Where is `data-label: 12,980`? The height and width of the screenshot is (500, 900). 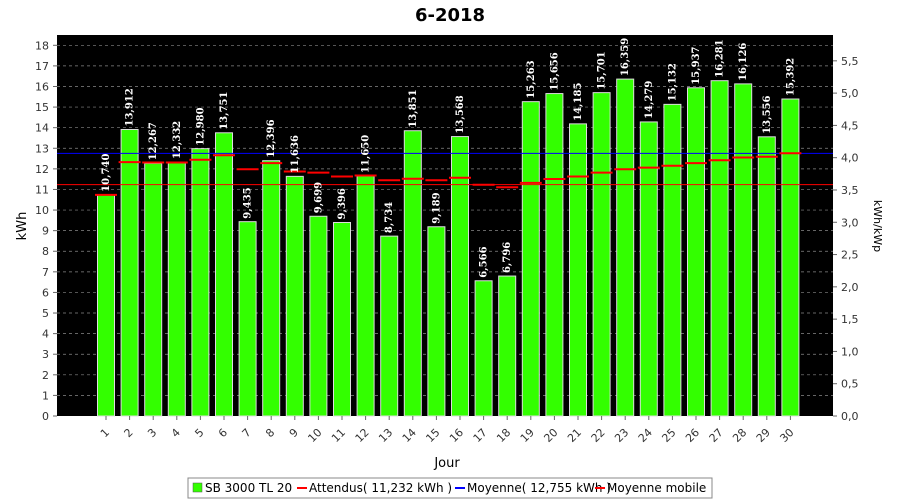 data-label: 12,980 is located at coordinates (200, 126).